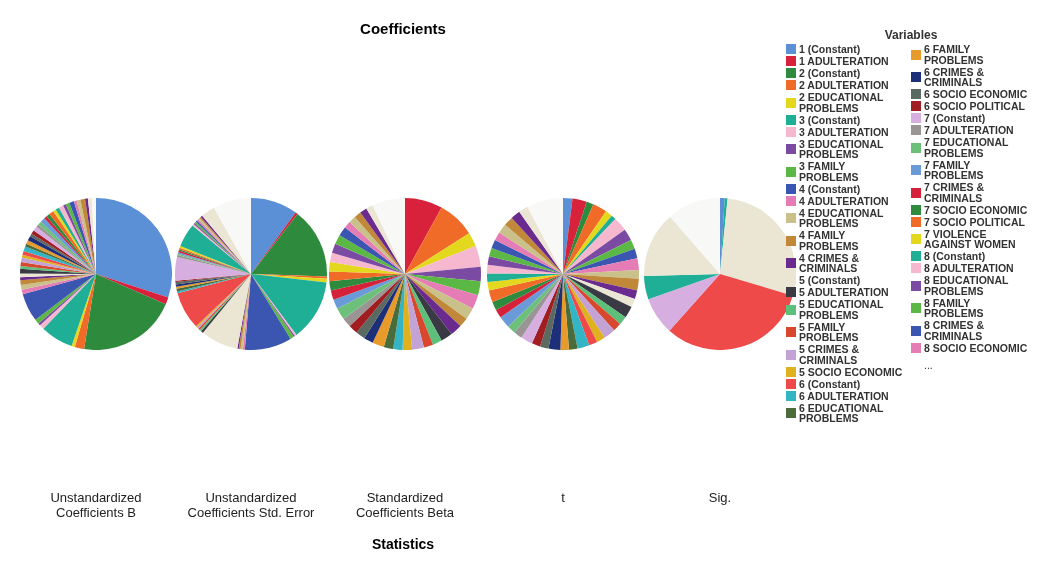  Describe the element at coordinates (842, 309) in the screenshot. I see `legend-label: 5 EDUCATIONAL PROBLEMS` at that location.